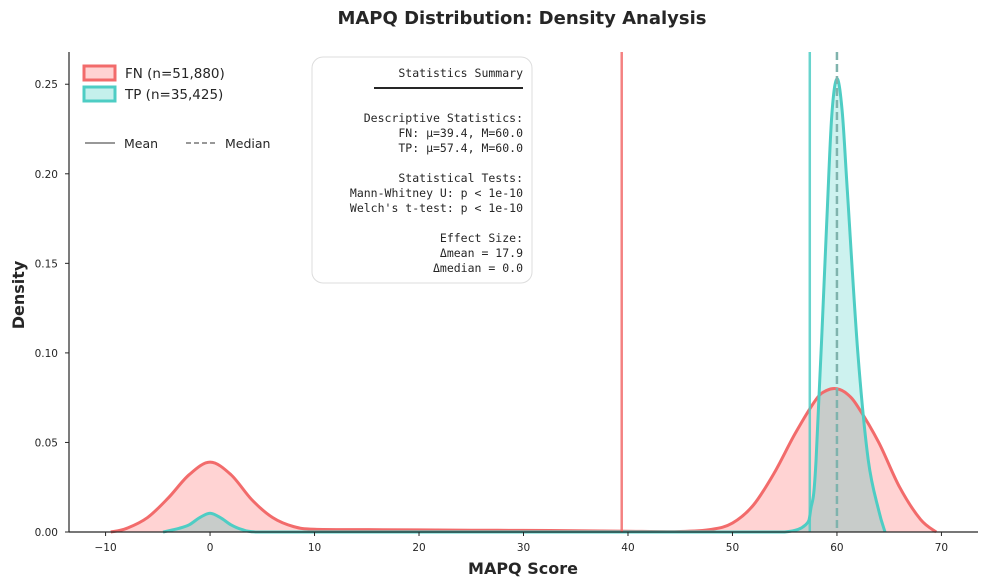 The width and height of the screenshot is (987, 588). What do you see at coordinates (460, 73) in the screenshot?
I see `stats-line: Statistics Summary` at bounding box center [460, 73].